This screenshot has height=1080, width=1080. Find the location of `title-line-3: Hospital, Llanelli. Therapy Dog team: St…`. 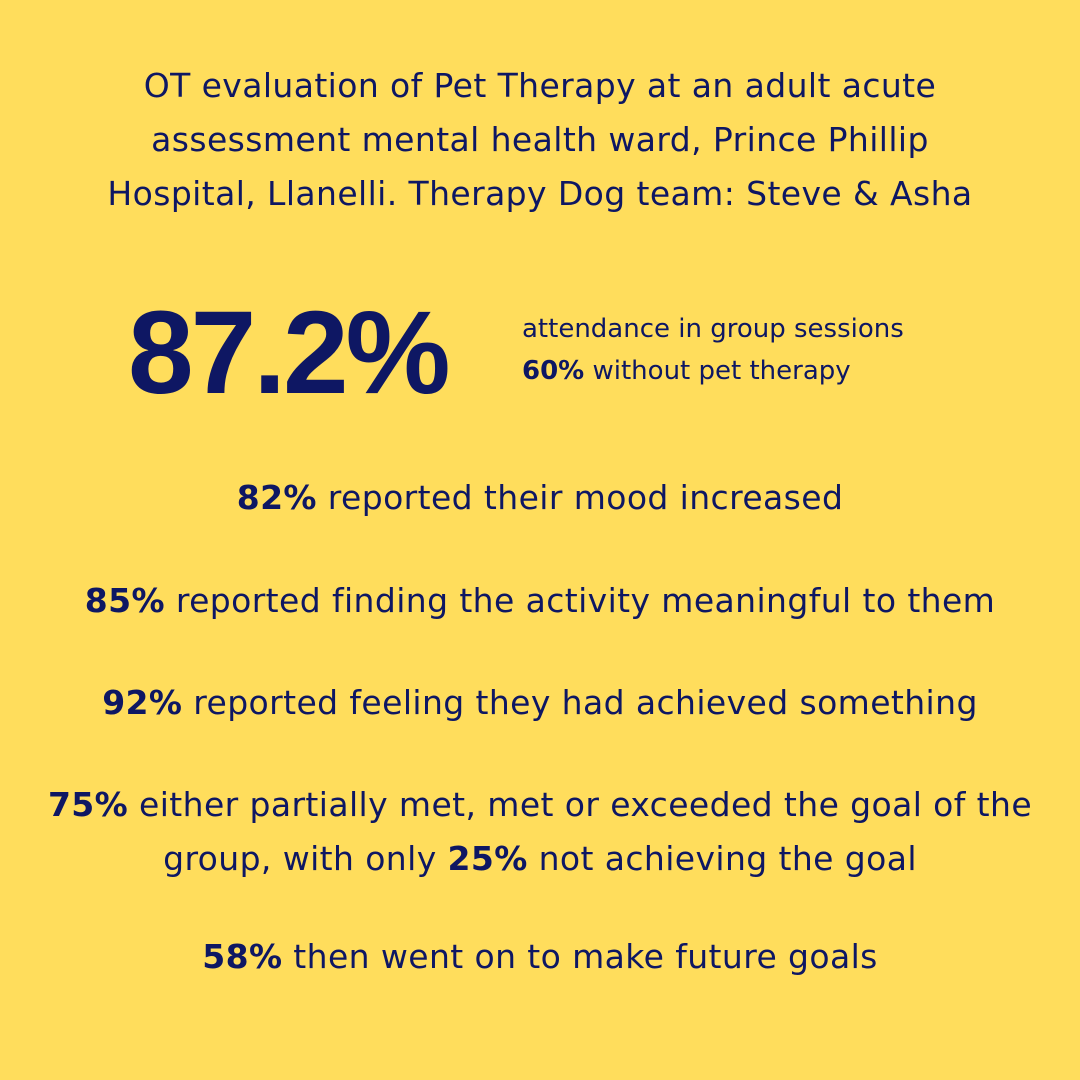

title-line-3: Hospital, Llanelli. Therapy Dog team: St… is located at coordinates (540, 193).